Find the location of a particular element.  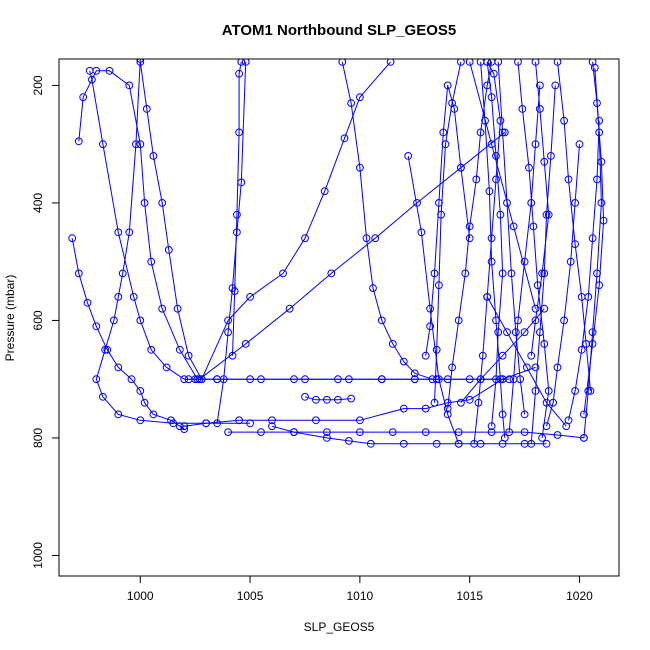

y-tick-label: 400 is located at coordinates (38, 203).